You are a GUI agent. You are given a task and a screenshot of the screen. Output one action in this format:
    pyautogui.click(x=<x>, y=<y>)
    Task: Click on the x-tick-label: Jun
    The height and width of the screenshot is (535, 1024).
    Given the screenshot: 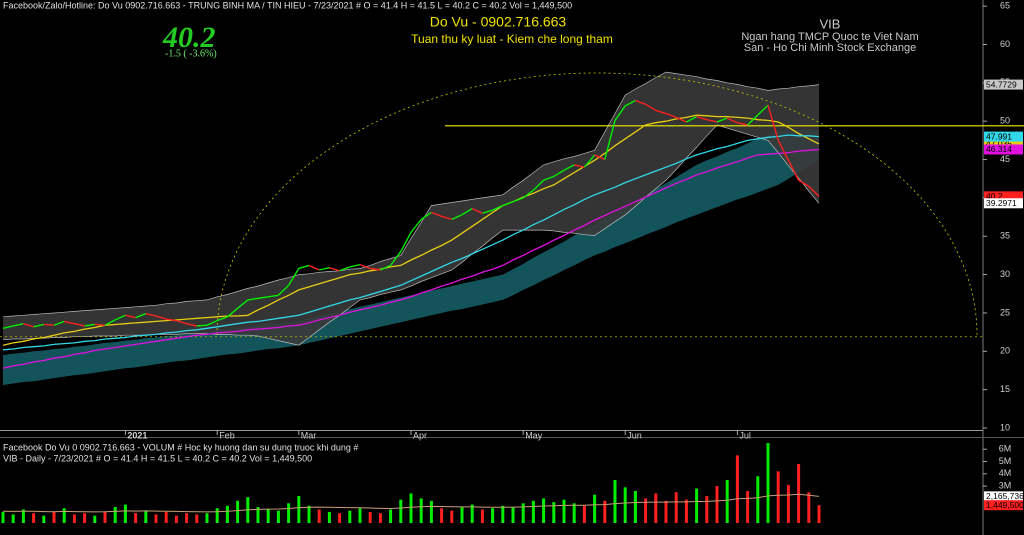 What is the action you would take?
    pyautogui.click(x=634, y=435)
    